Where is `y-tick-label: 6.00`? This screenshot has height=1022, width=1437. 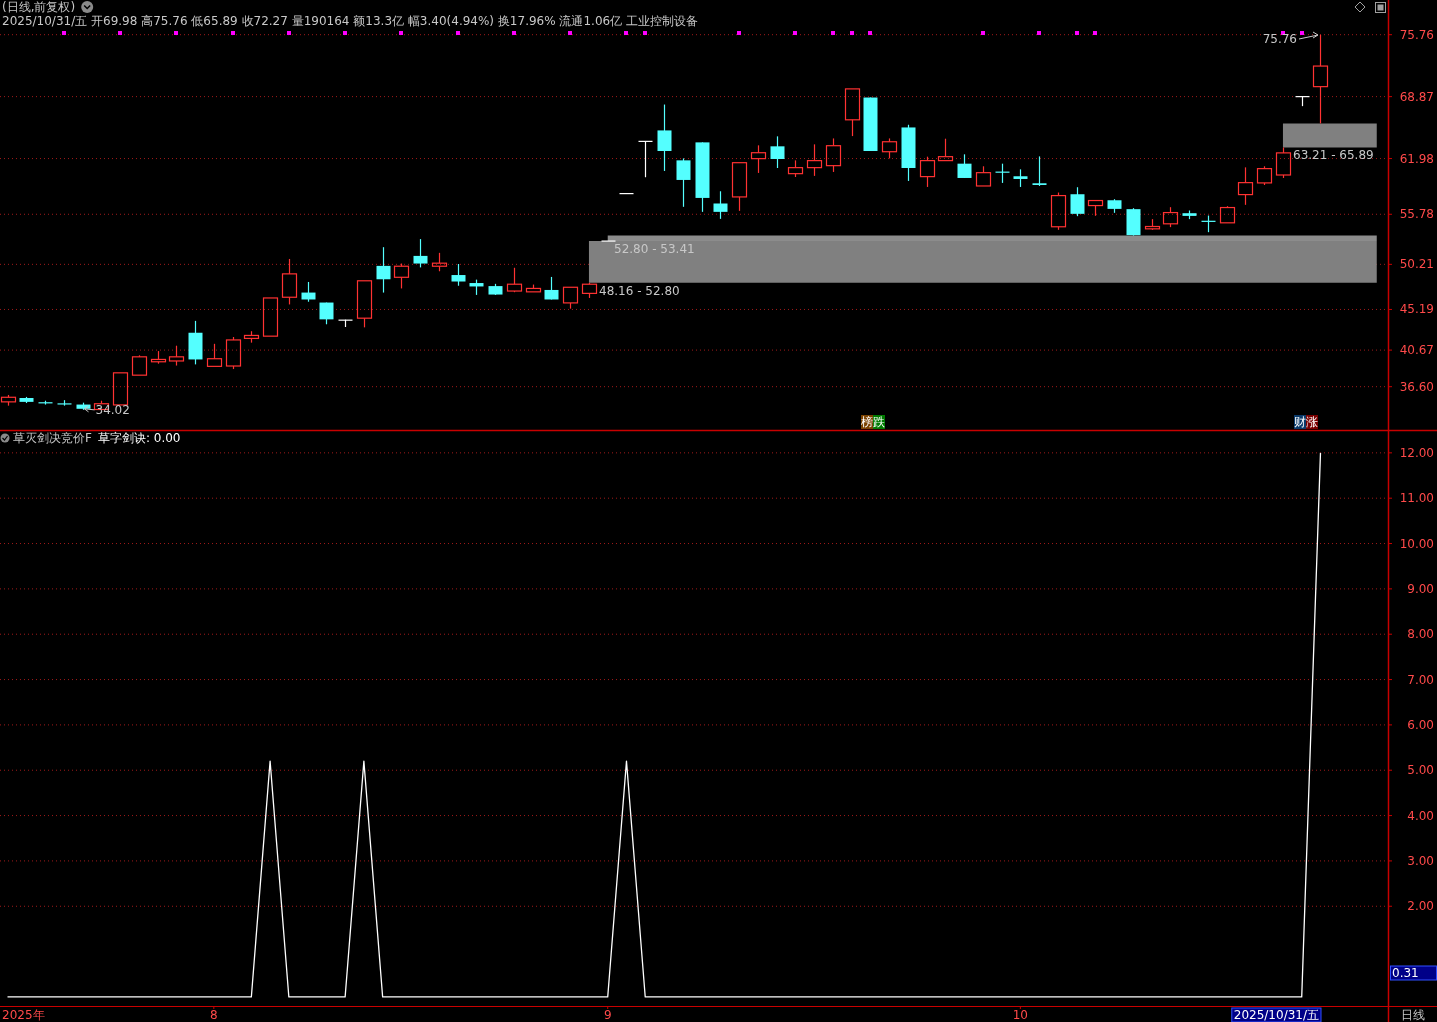
y-tick-label: 6.00 is located at coordinates (1420, 724).